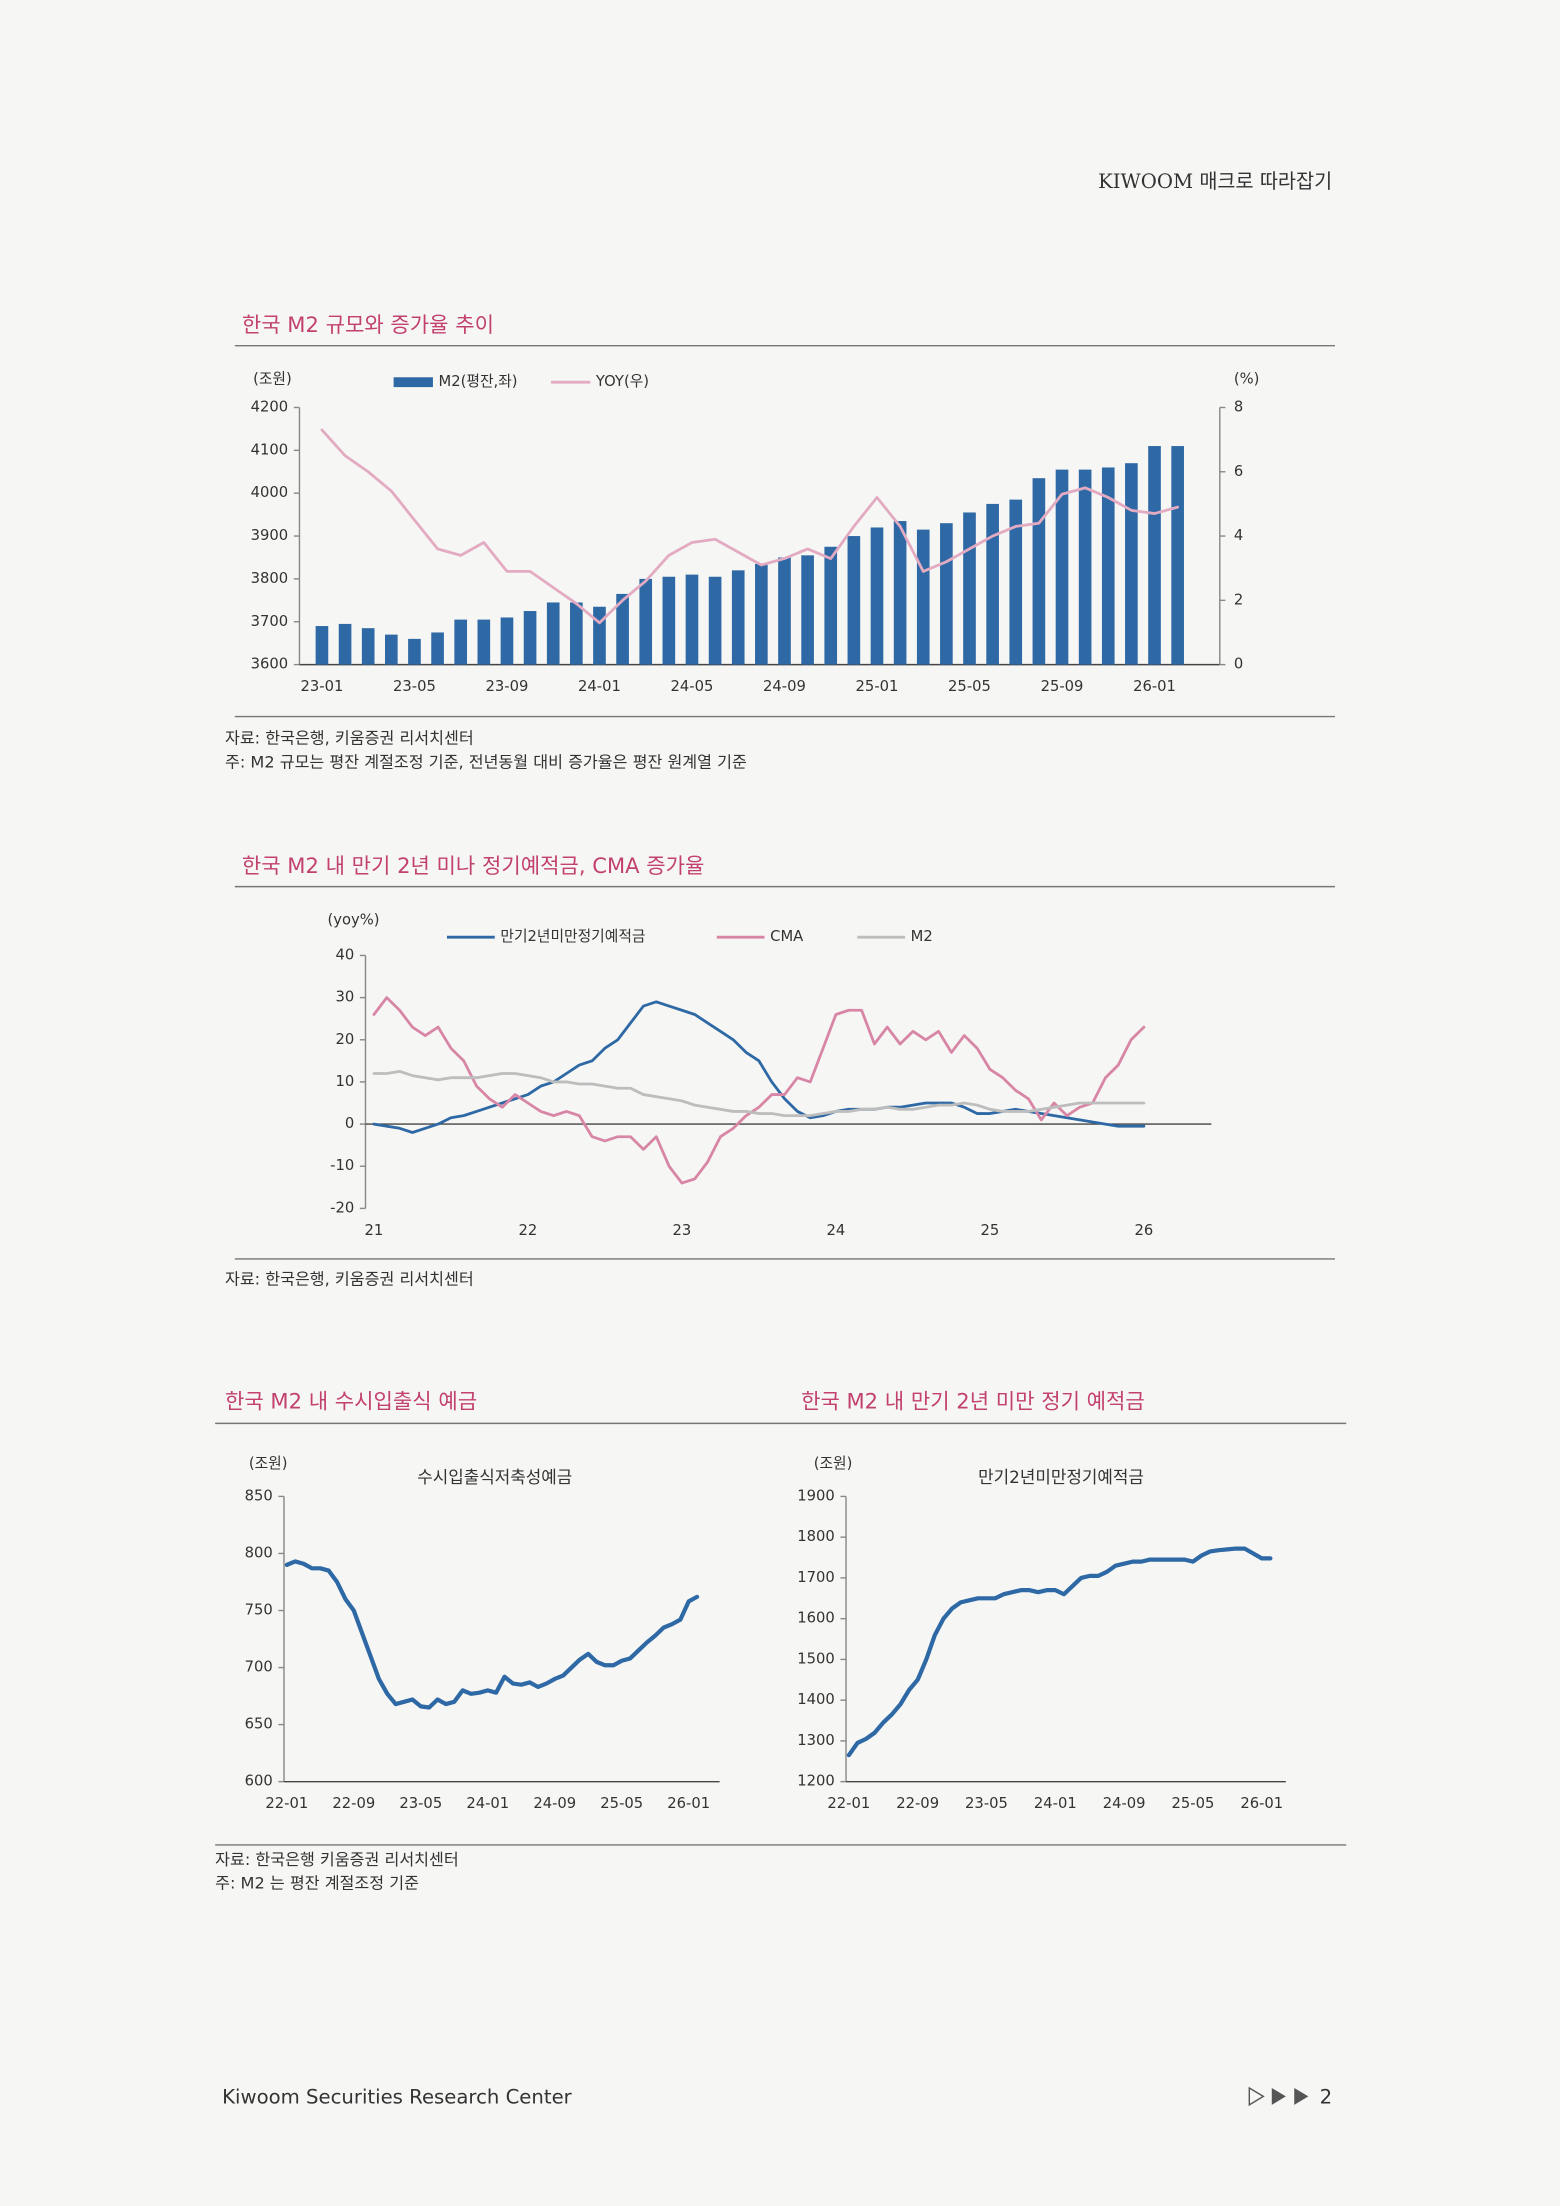  What do you see at coordinates (692, 686) in the screenshot?
I see `x-tick-label: 24-05` at bounding box center [692, 686].